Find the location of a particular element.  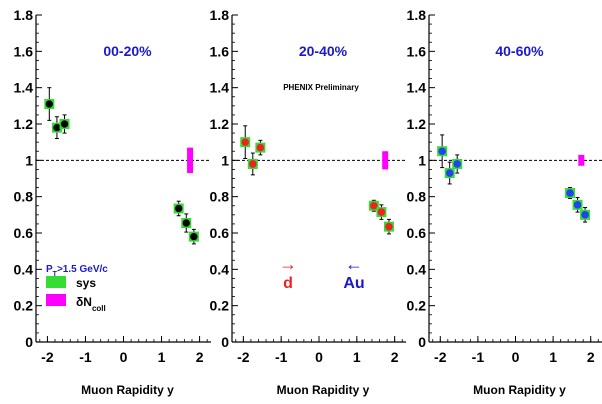

legend-sys-swatch is located at coordinates (56, 282).